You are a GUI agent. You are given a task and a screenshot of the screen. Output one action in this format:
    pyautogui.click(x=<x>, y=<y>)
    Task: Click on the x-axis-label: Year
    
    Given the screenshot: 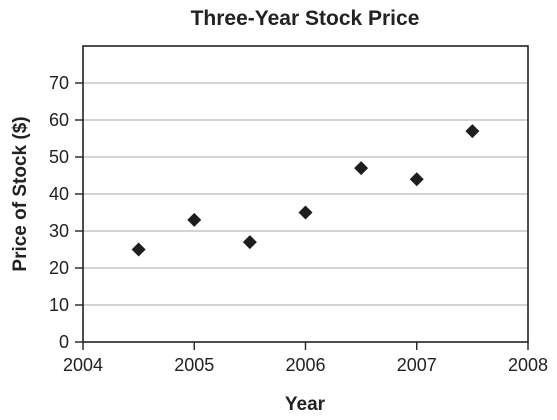 What is the action you would take?
    pyautogui.click(x=305, y=404)
    